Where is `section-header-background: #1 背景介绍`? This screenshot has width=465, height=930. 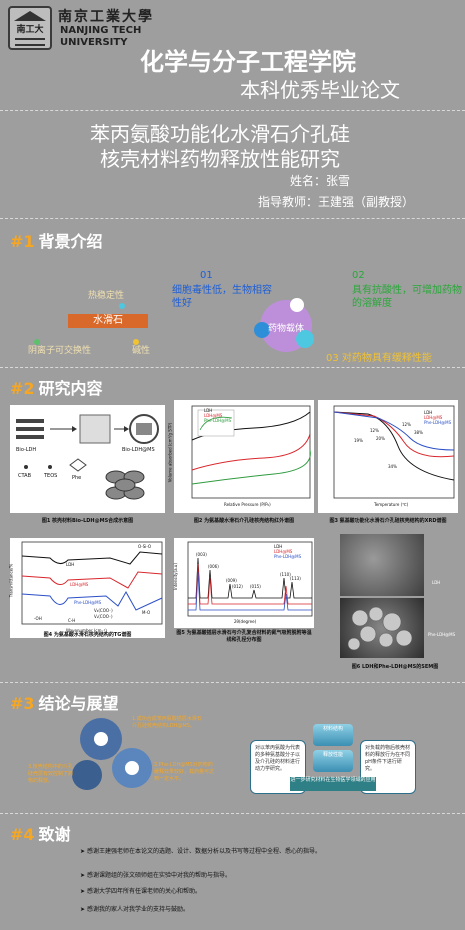
section-header-background: #1 背景介绍 is located at coordinates (56, 241).